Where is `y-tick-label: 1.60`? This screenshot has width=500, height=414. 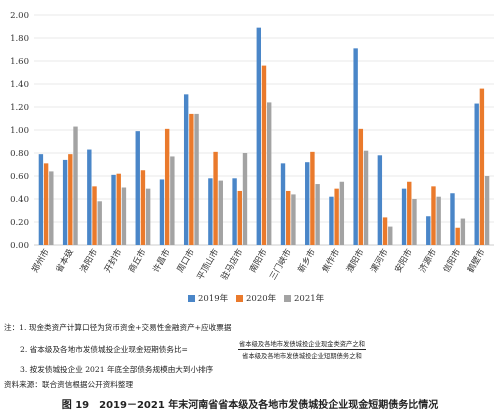
y-tick-label: 1.60 is located at coordinates (19, 62).